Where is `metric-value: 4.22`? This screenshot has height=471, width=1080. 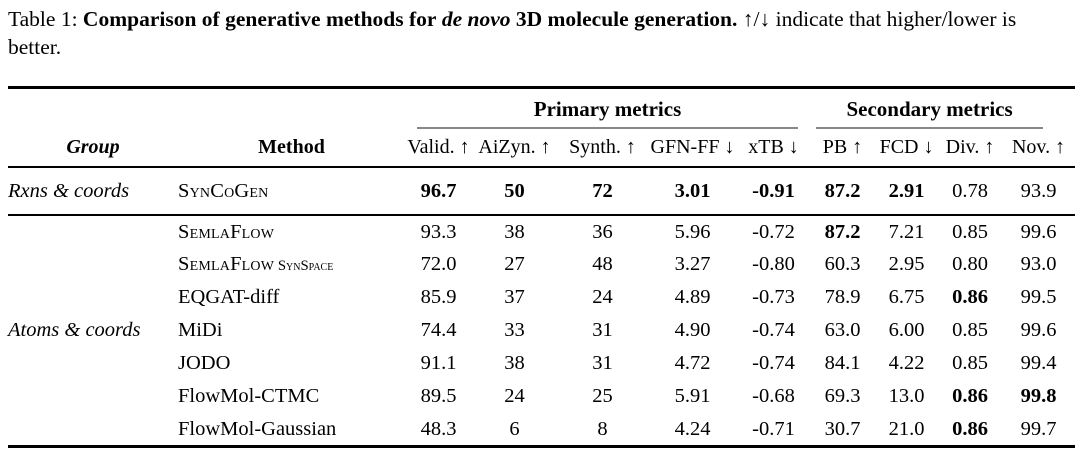 metric-value: 4.22 is located at coordinates (906, 363).